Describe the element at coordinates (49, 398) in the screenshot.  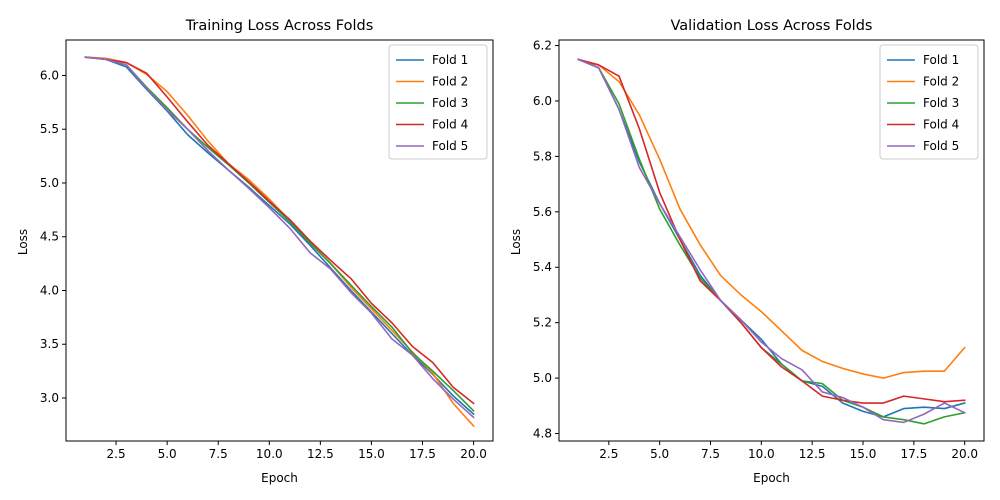
I see `y-tick-label: 3.0` at that location.